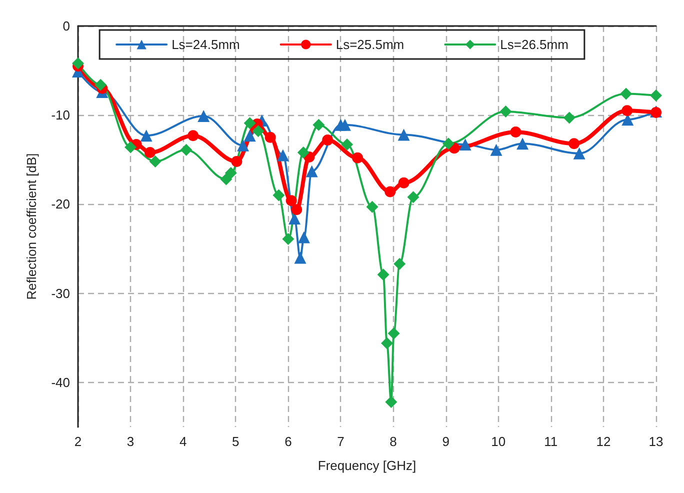  Describe the element at coordinates (603, 441) in the screenshot. I see `x-tick-label: 12` at that location.